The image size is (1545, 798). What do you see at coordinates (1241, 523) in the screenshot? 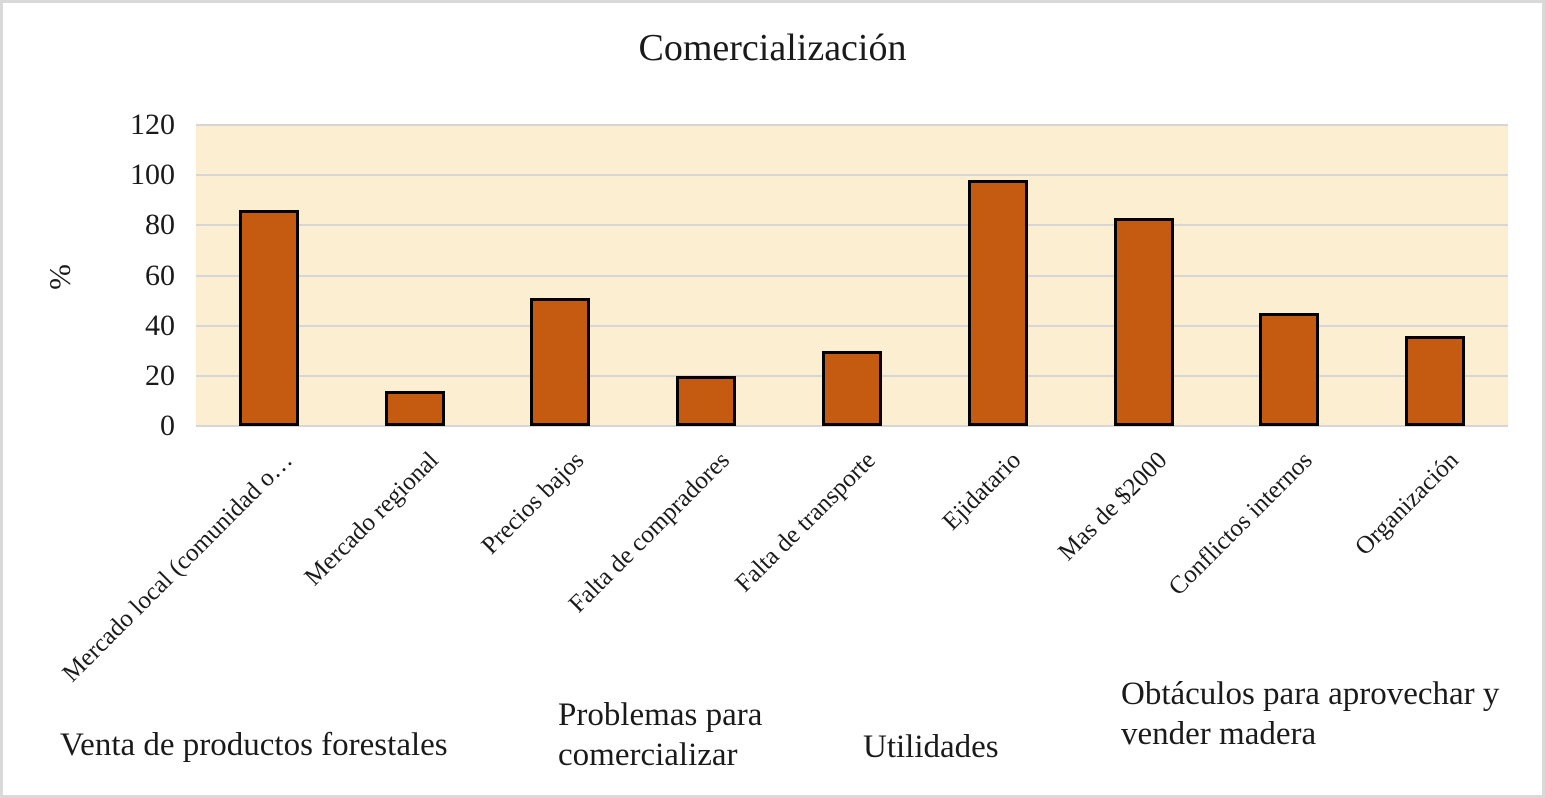
I see `x-axis-label-8: Conflictos internos` at bounding box center [1241, 523].